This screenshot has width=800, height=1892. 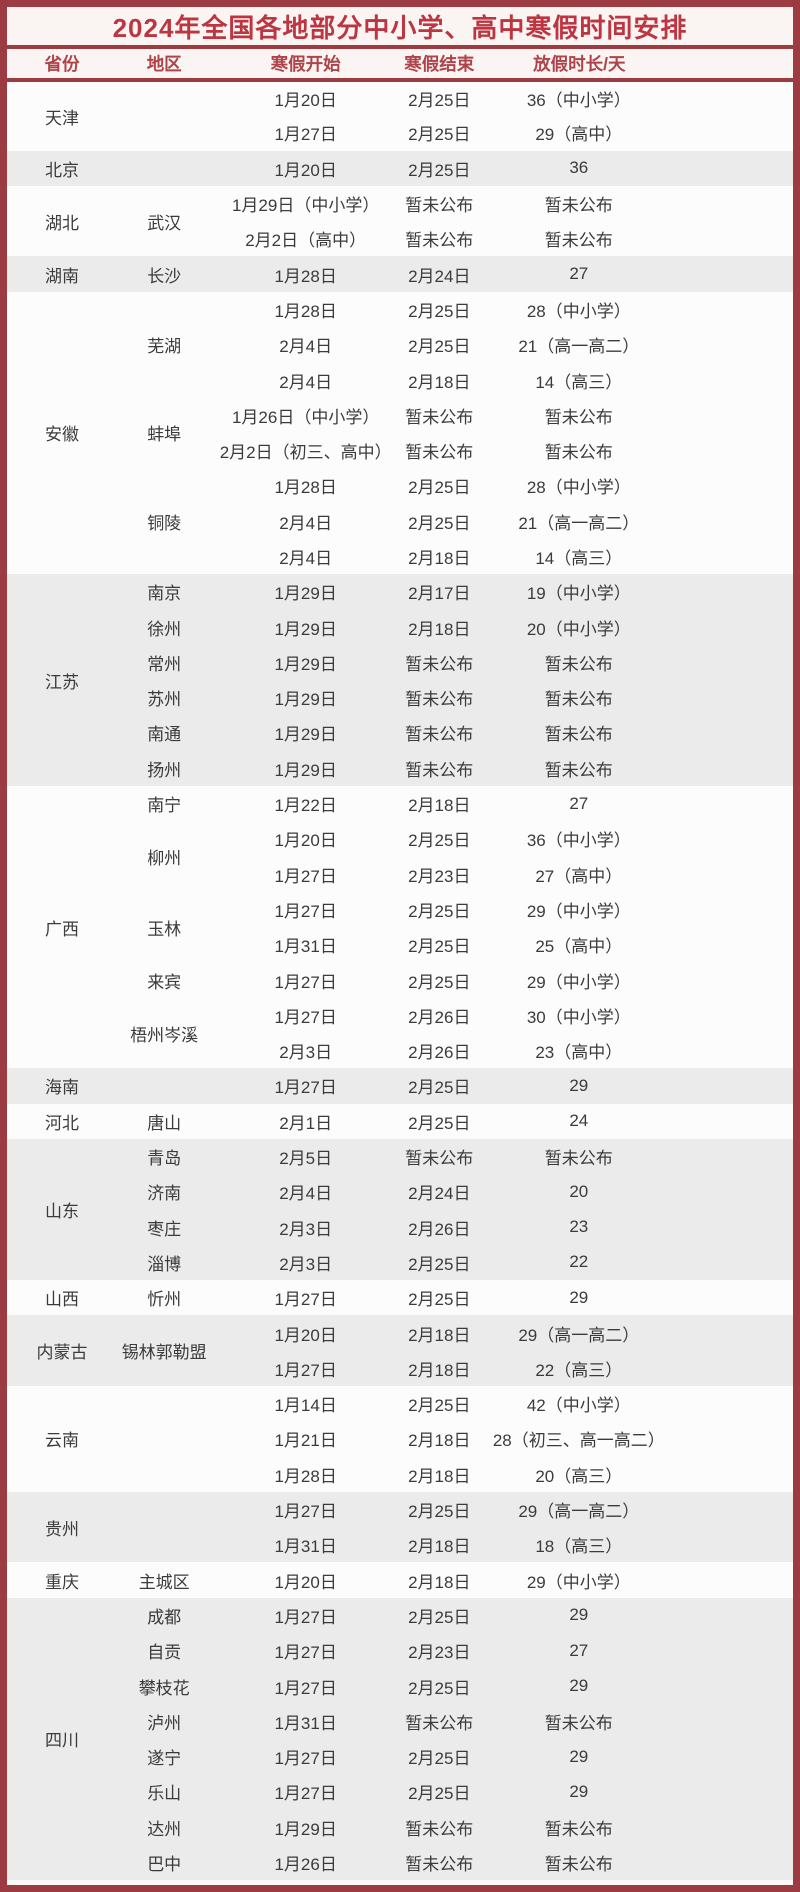 I want to click on duration-cell: 29（高一高二）, so click(x=579, y=1335).